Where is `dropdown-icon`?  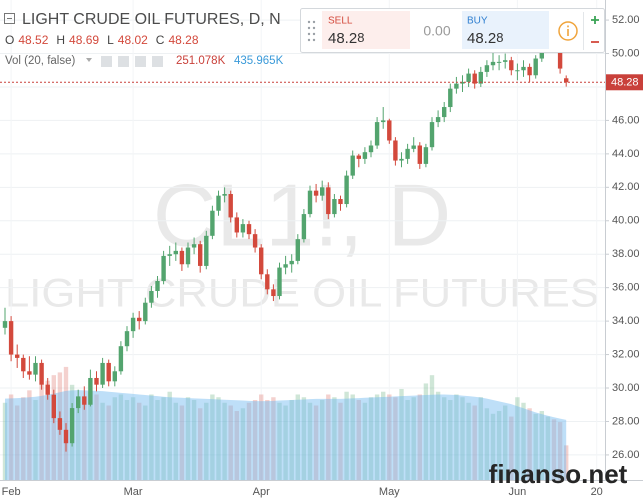
dropdown-icon is located at coordinates (89, 60).